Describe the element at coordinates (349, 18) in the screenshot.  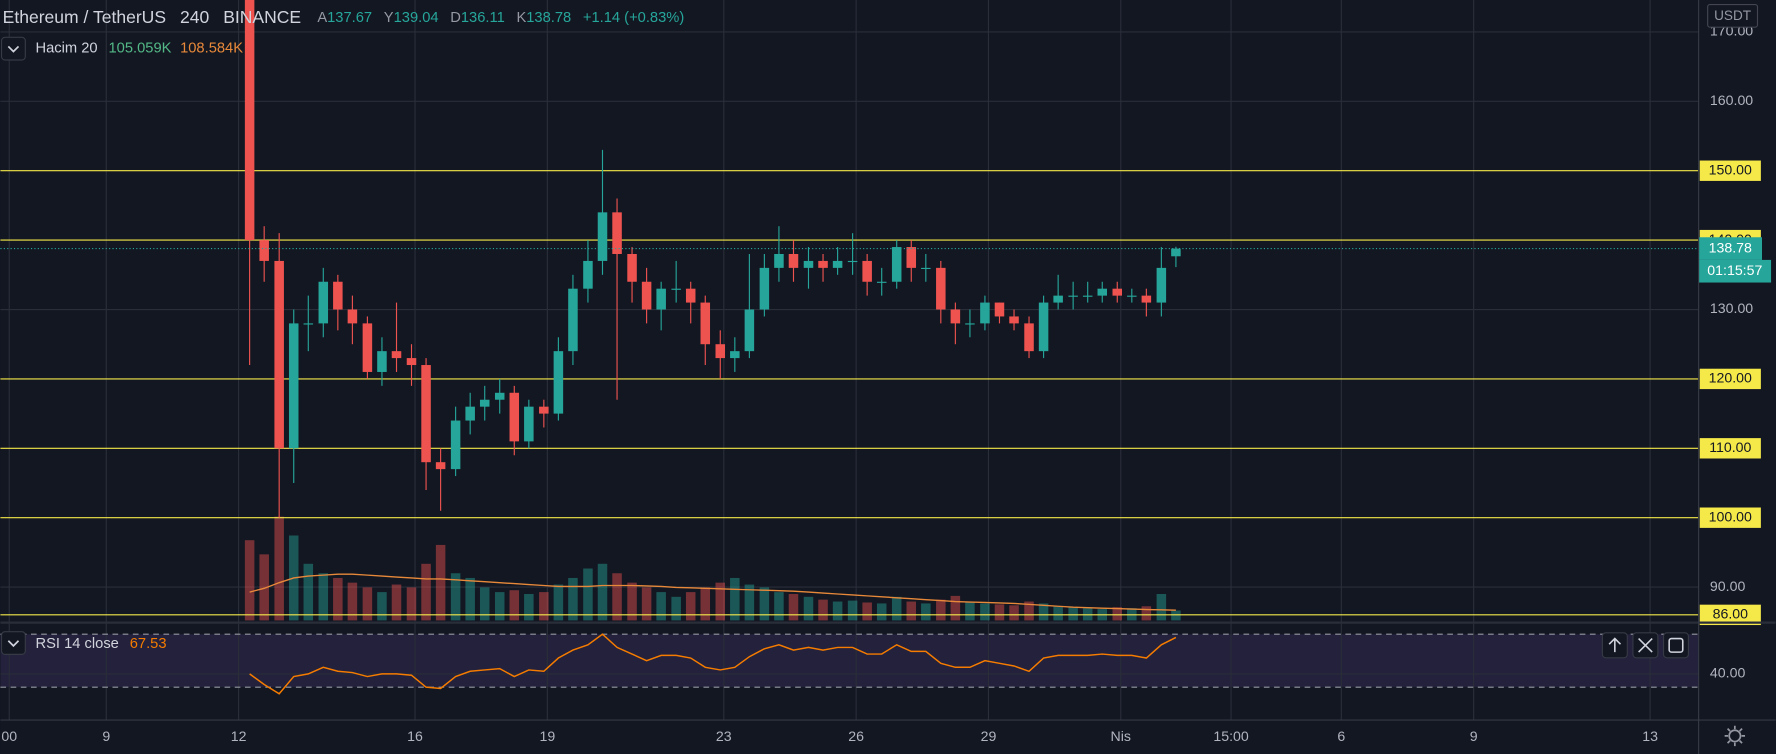
I see `ohlc-value: 137.67` at that location.